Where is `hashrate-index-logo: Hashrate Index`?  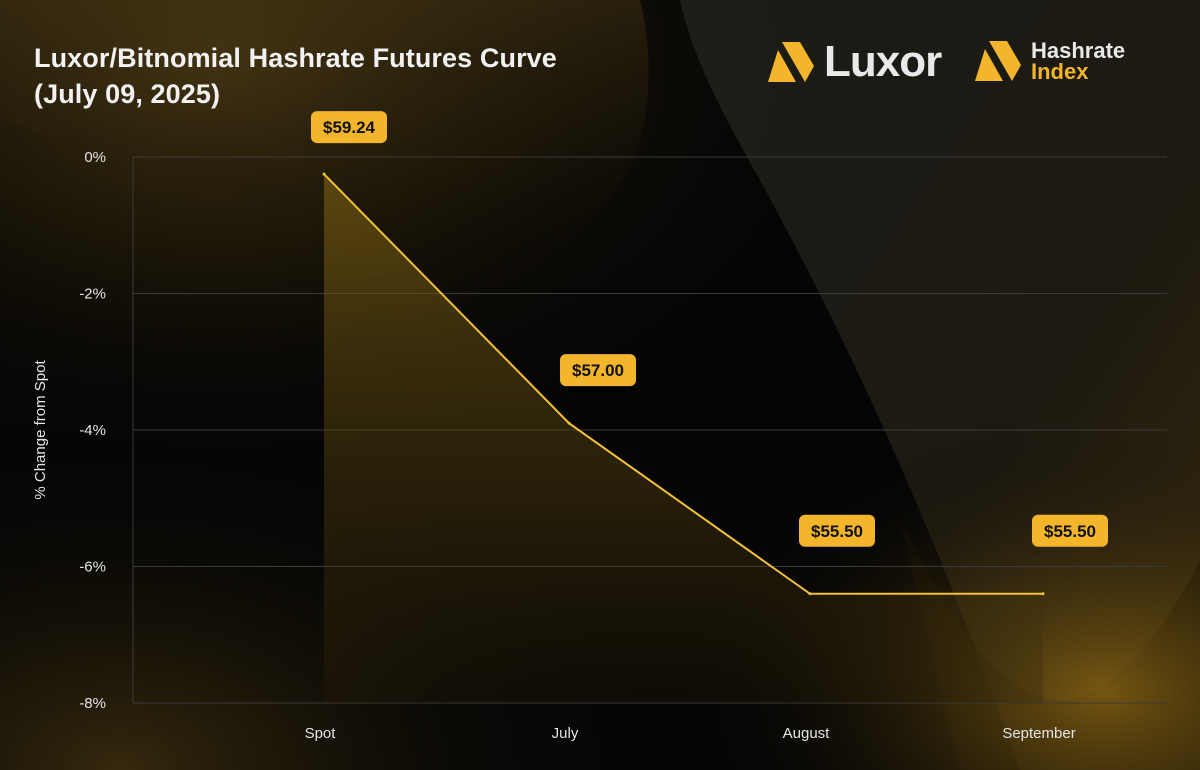 hashrate-index-logo: Hashrate Index is located at coordinates (1050, 61).